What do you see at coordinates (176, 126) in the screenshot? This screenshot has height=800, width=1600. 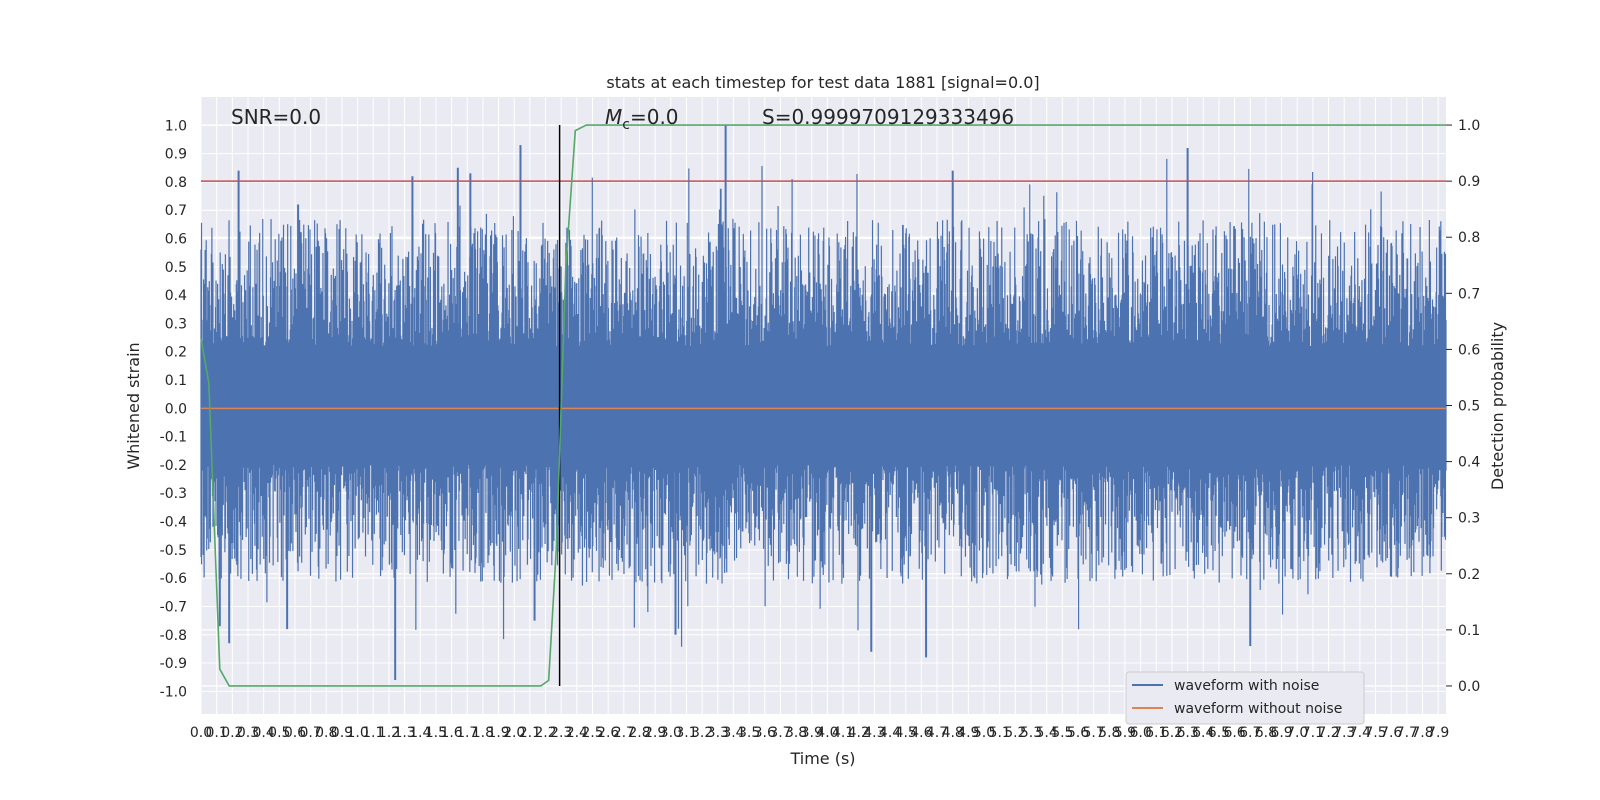 I see `y-tick-label: 1.0` at bounding box center [176, 126].